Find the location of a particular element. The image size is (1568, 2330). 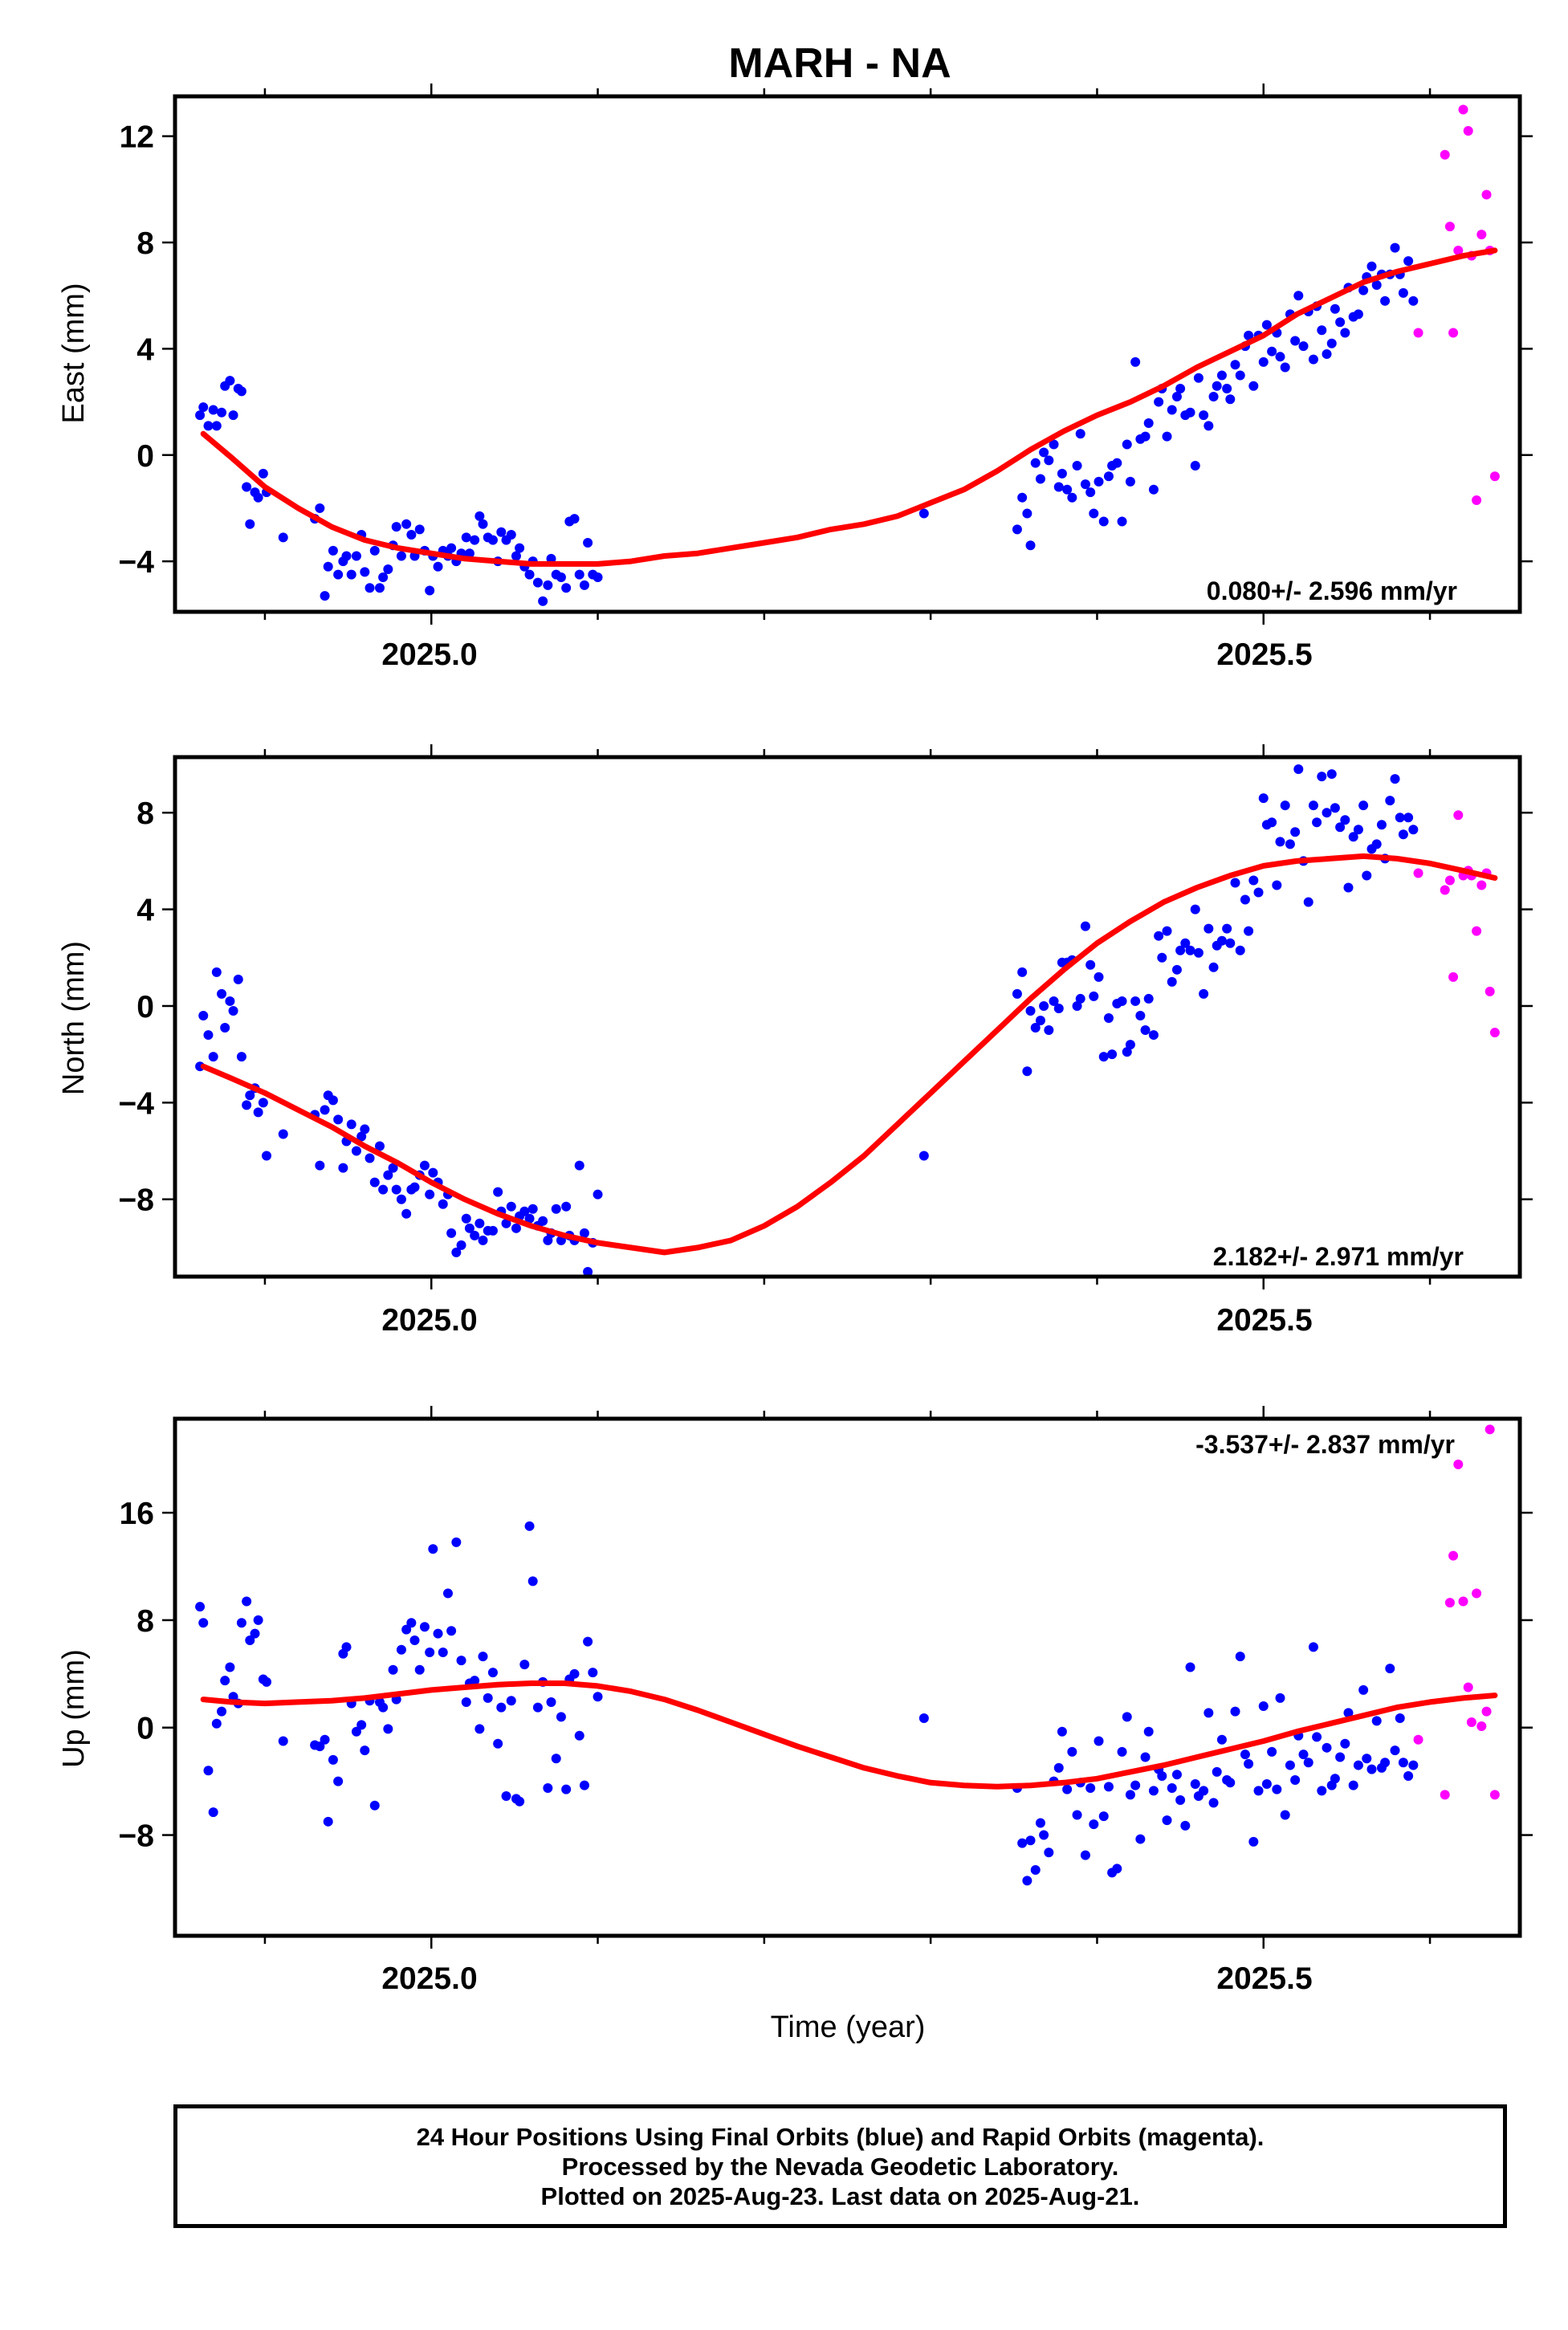

up-rate: -3.537+/- 2.837 mm/yr is located at coordinates (1325, 1444).